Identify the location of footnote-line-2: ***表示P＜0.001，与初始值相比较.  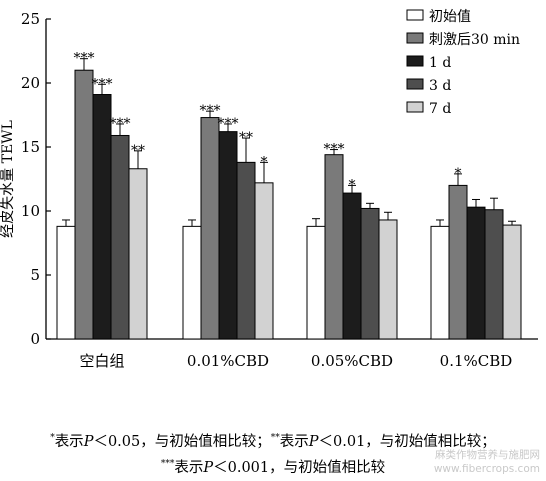
(273, 467).